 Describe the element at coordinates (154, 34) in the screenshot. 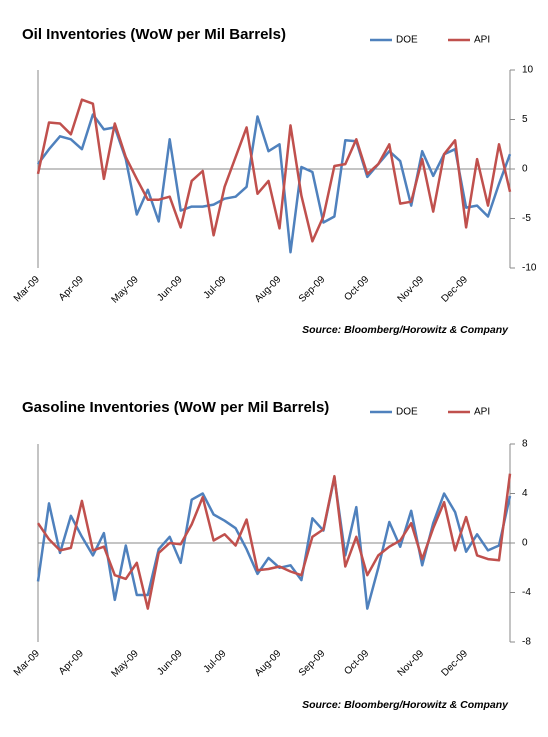

I see `chart-title: Oil Inventories (WoW per Mil Barrels)` at that location.